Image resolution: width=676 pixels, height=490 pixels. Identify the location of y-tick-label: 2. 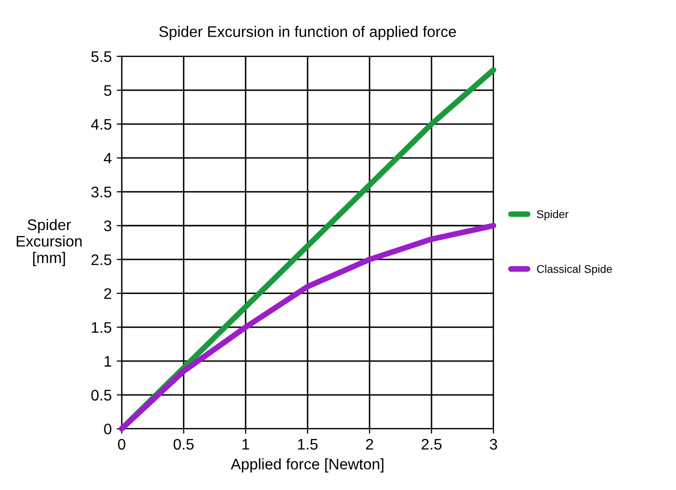
(108, 293).